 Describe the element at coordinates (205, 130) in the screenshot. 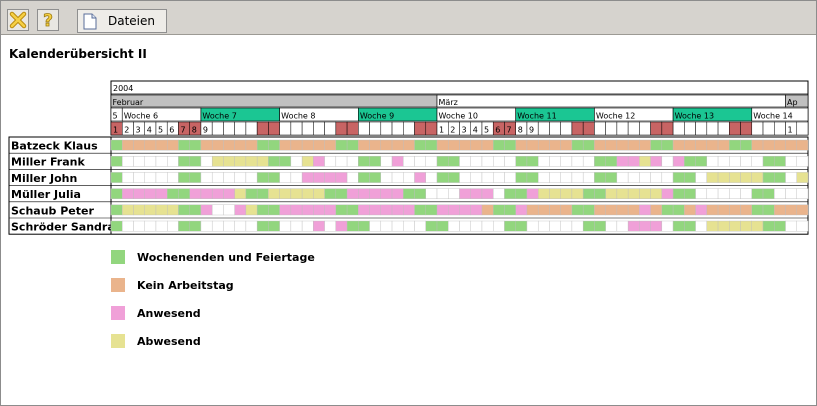

I see `day-label: 9` at that location.